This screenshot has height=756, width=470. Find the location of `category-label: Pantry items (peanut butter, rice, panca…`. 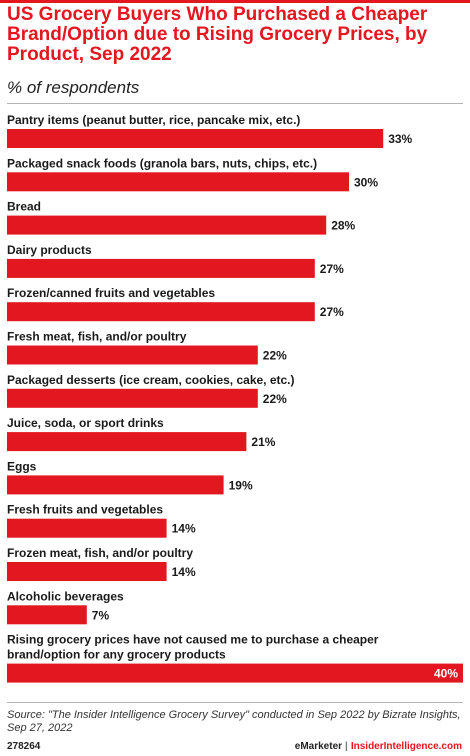

category-label: Pantry items (peanut butter, rice, panca… is located at coordinates (153, 120).